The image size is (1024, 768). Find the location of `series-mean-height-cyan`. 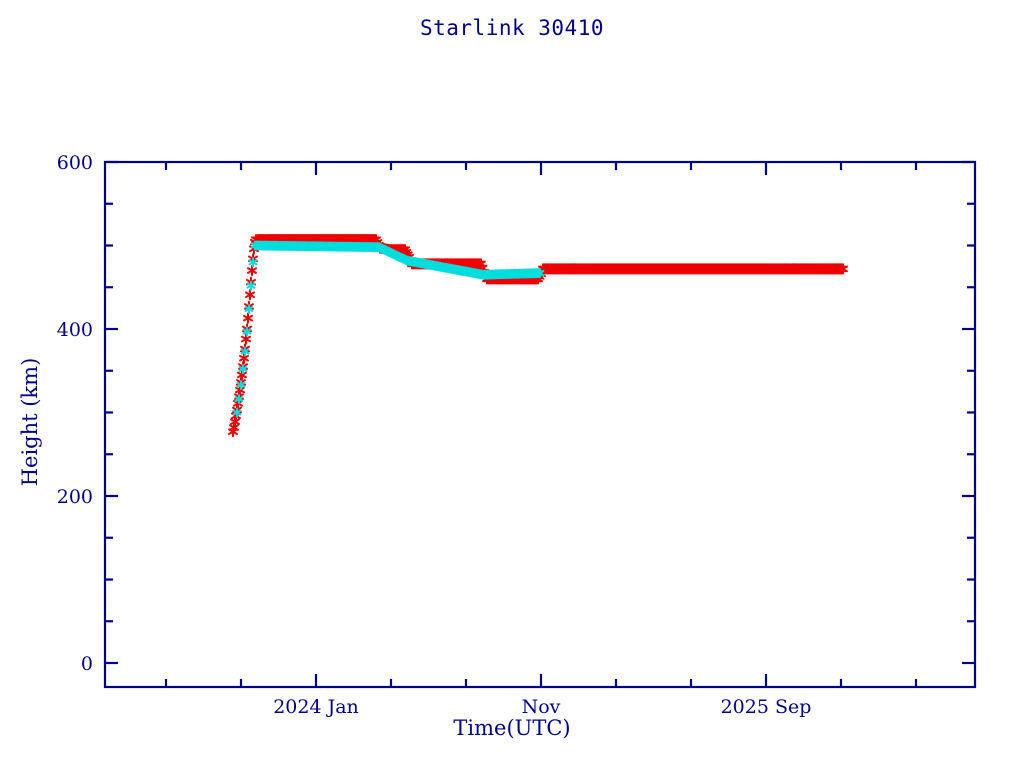

series-mean-height-cyan is located at coordinates (388, 329).